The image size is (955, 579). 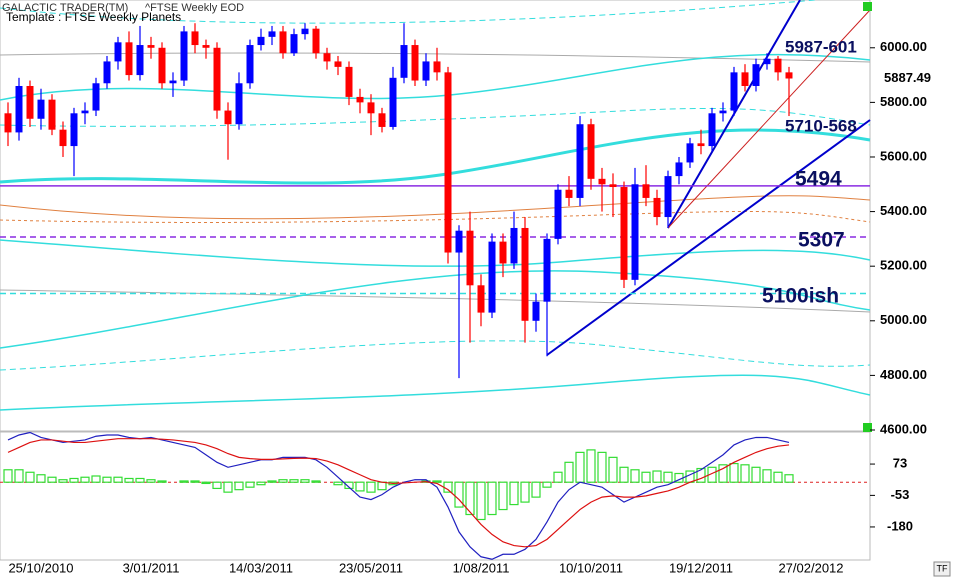 I want to click on y-tick-label: 5800.00, so click(x=903, y=101).